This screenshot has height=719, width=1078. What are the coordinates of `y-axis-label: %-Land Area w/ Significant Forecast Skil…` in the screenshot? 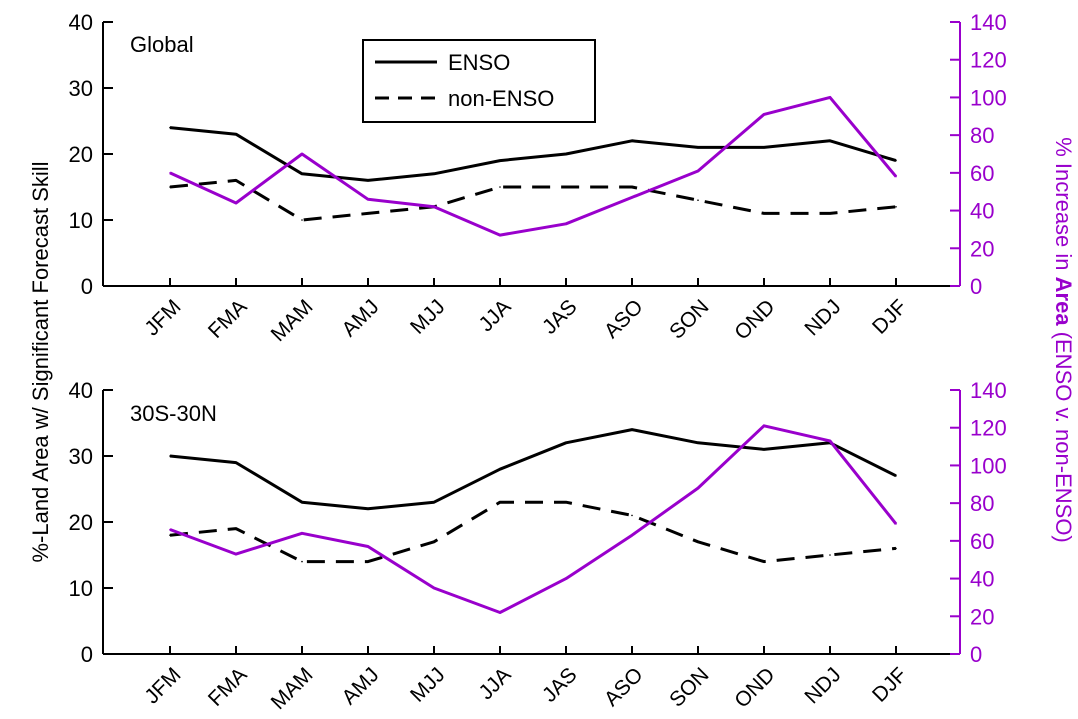 It's located at (40, 361).